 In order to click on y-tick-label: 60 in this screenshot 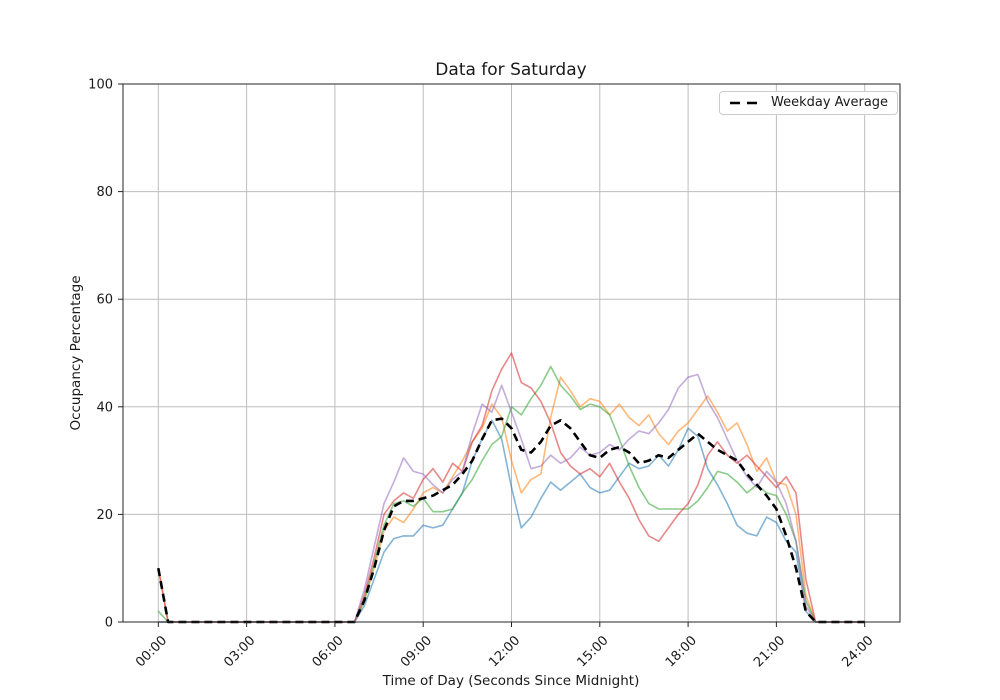, I will do `click(104, 300)`.